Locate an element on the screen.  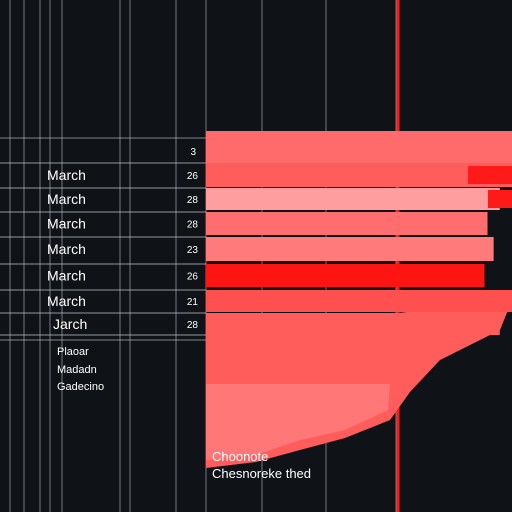
row-value-4: 23 is located at coordinates (193, 250).